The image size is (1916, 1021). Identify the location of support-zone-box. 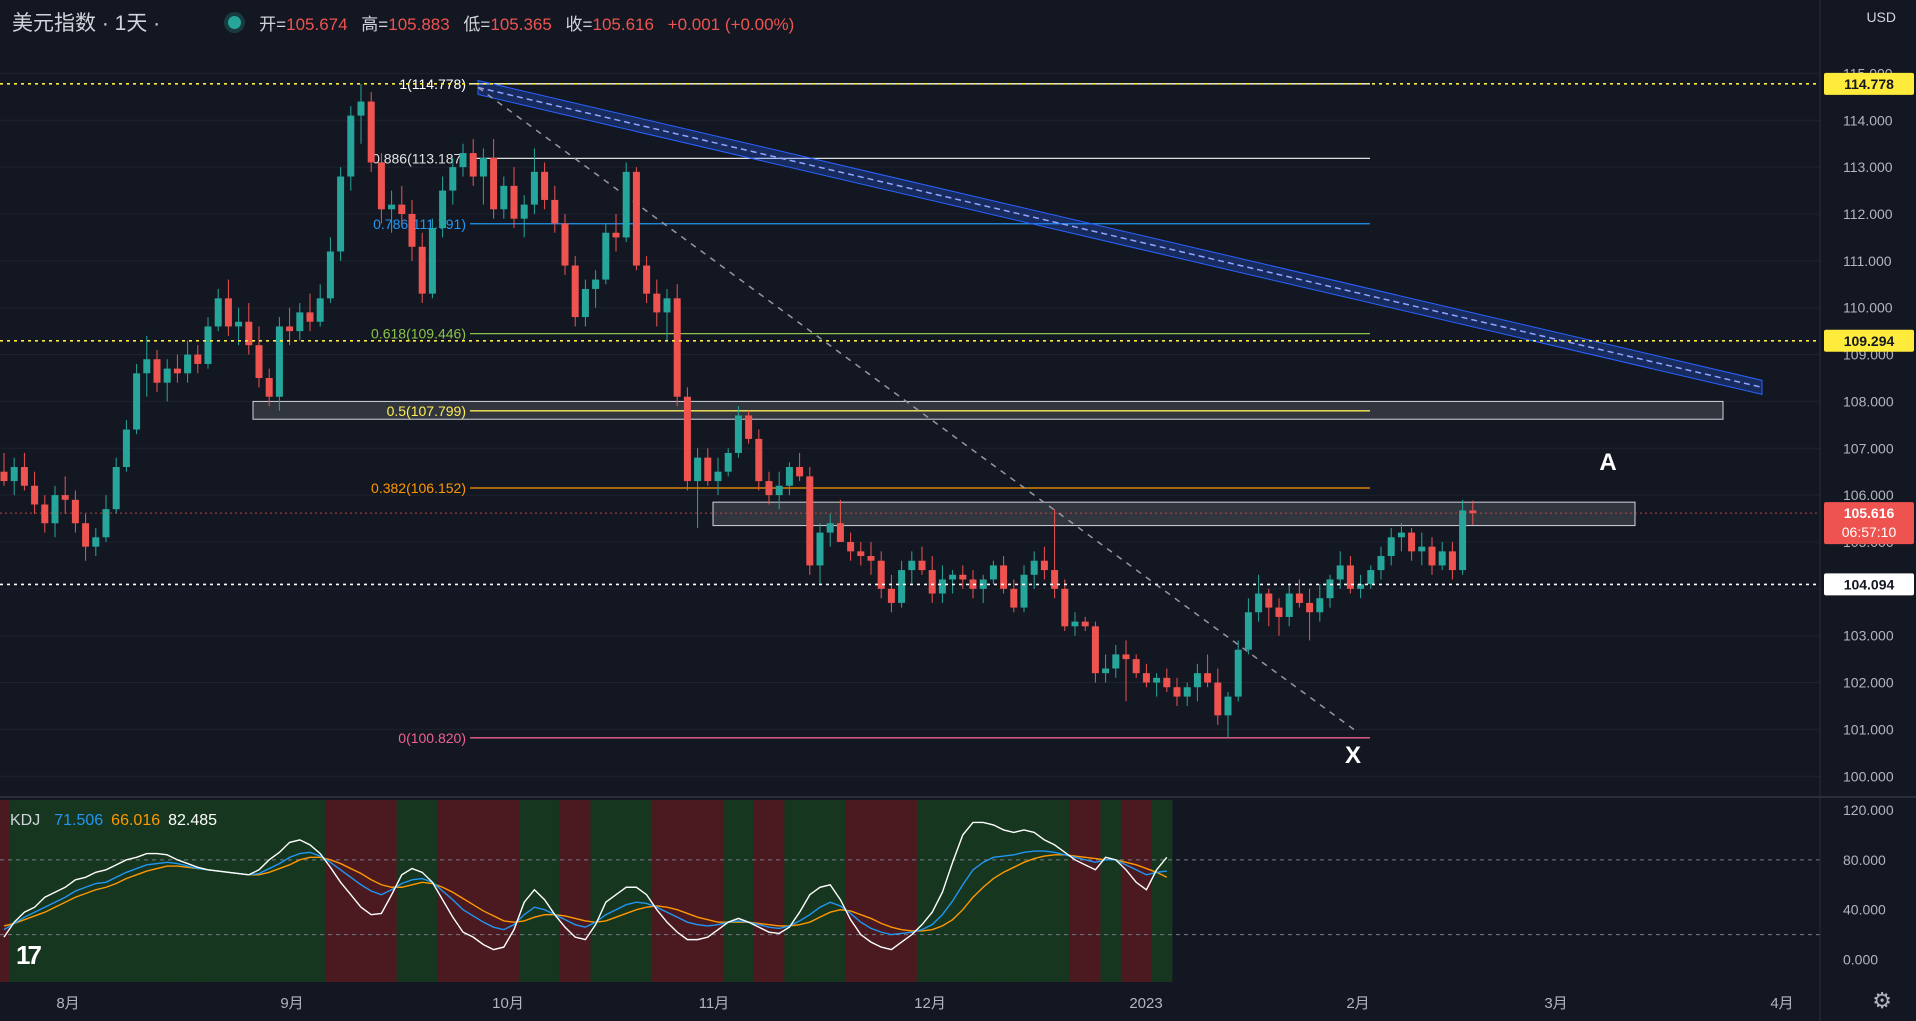
(1174, 514).